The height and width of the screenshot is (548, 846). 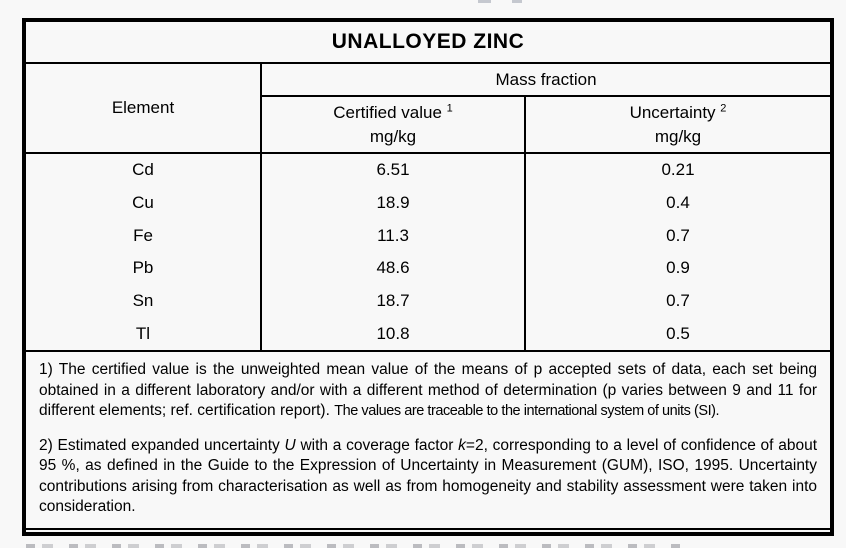 What do you see at coordinates (394, 170) in the screenshot?
I see `certified-value: 6.51` at bounding box center [394, 170].